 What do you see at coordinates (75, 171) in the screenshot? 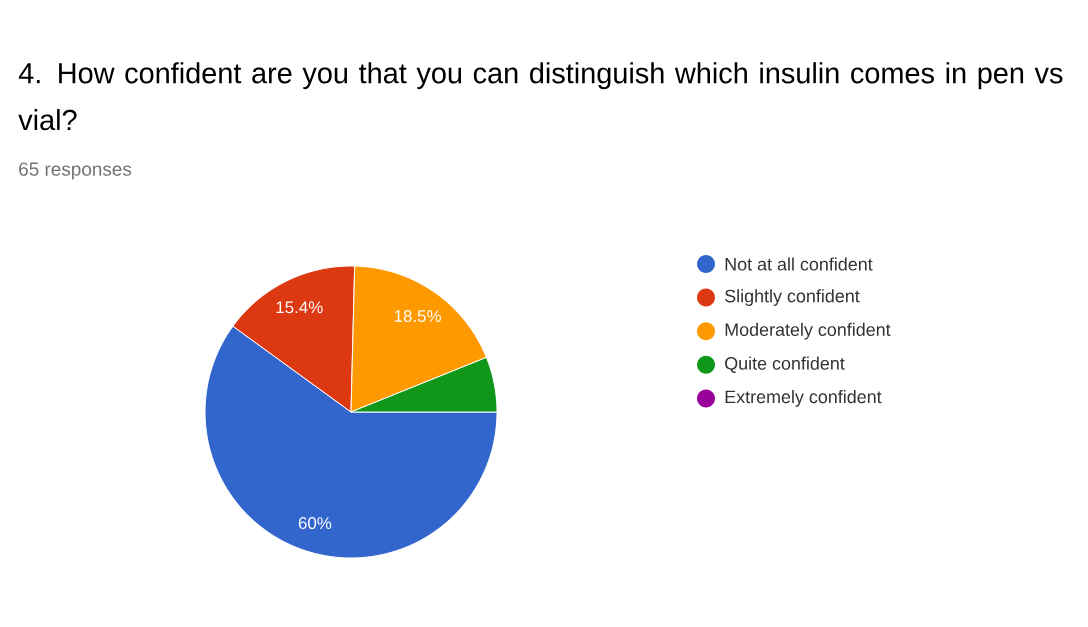
I see `chart-subtitle: 65 responses` at bounding box center [75, 171].